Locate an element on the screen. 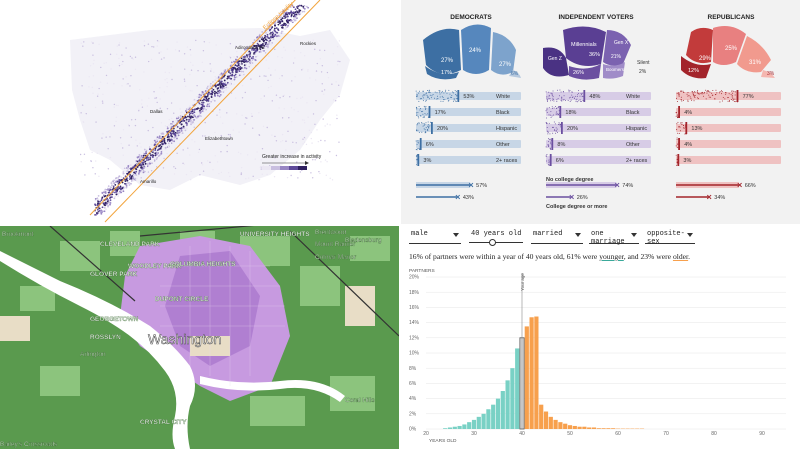 The width and height of the screenshot is (800, 449). place-label: Coral Hills is located at coordinates (360, 400).